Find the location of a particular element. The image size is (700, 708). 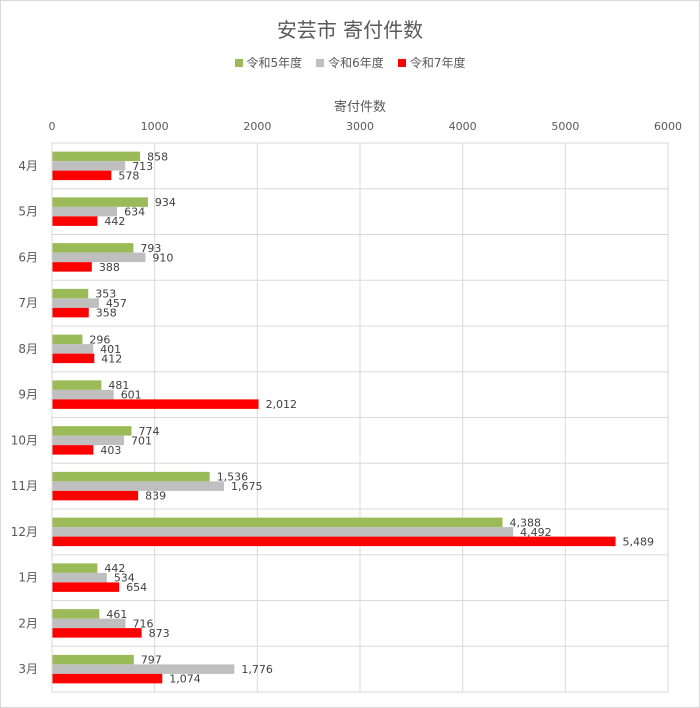

data-label: 1,675 is located at coordinates (247, 486).